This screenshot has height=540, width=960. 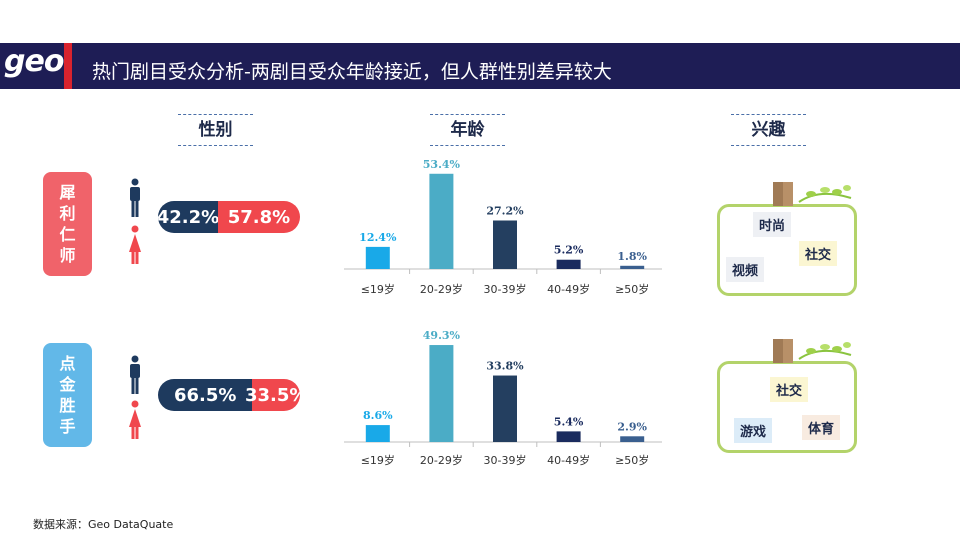 What do you see at coordinates (569, 250) in the screenshot?
I see `bar-value-label: 5.2%` at bounding box center [569, 250].